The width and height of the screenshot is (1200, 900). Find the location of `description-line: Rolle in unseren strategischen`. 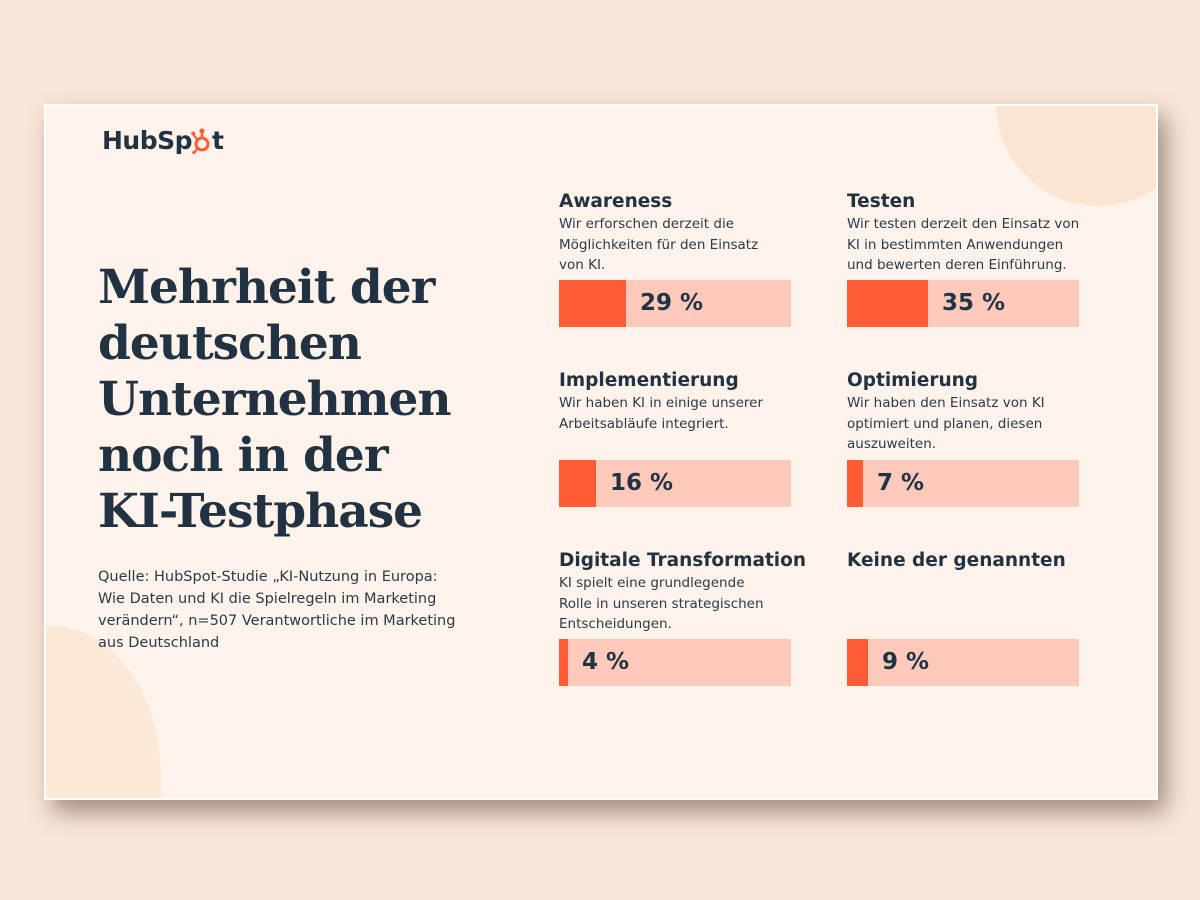

description-line: Rolle in unseren strategischen is located at coordinates (661, 603).